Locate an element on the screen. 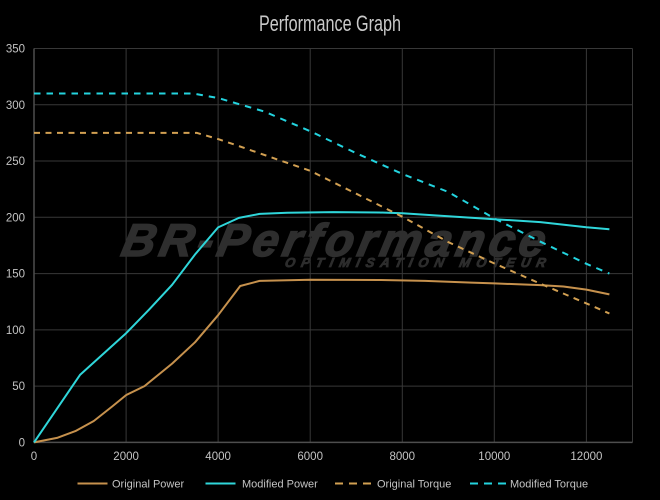  svg-text: Original Torque is located at coordinates (414, 485).